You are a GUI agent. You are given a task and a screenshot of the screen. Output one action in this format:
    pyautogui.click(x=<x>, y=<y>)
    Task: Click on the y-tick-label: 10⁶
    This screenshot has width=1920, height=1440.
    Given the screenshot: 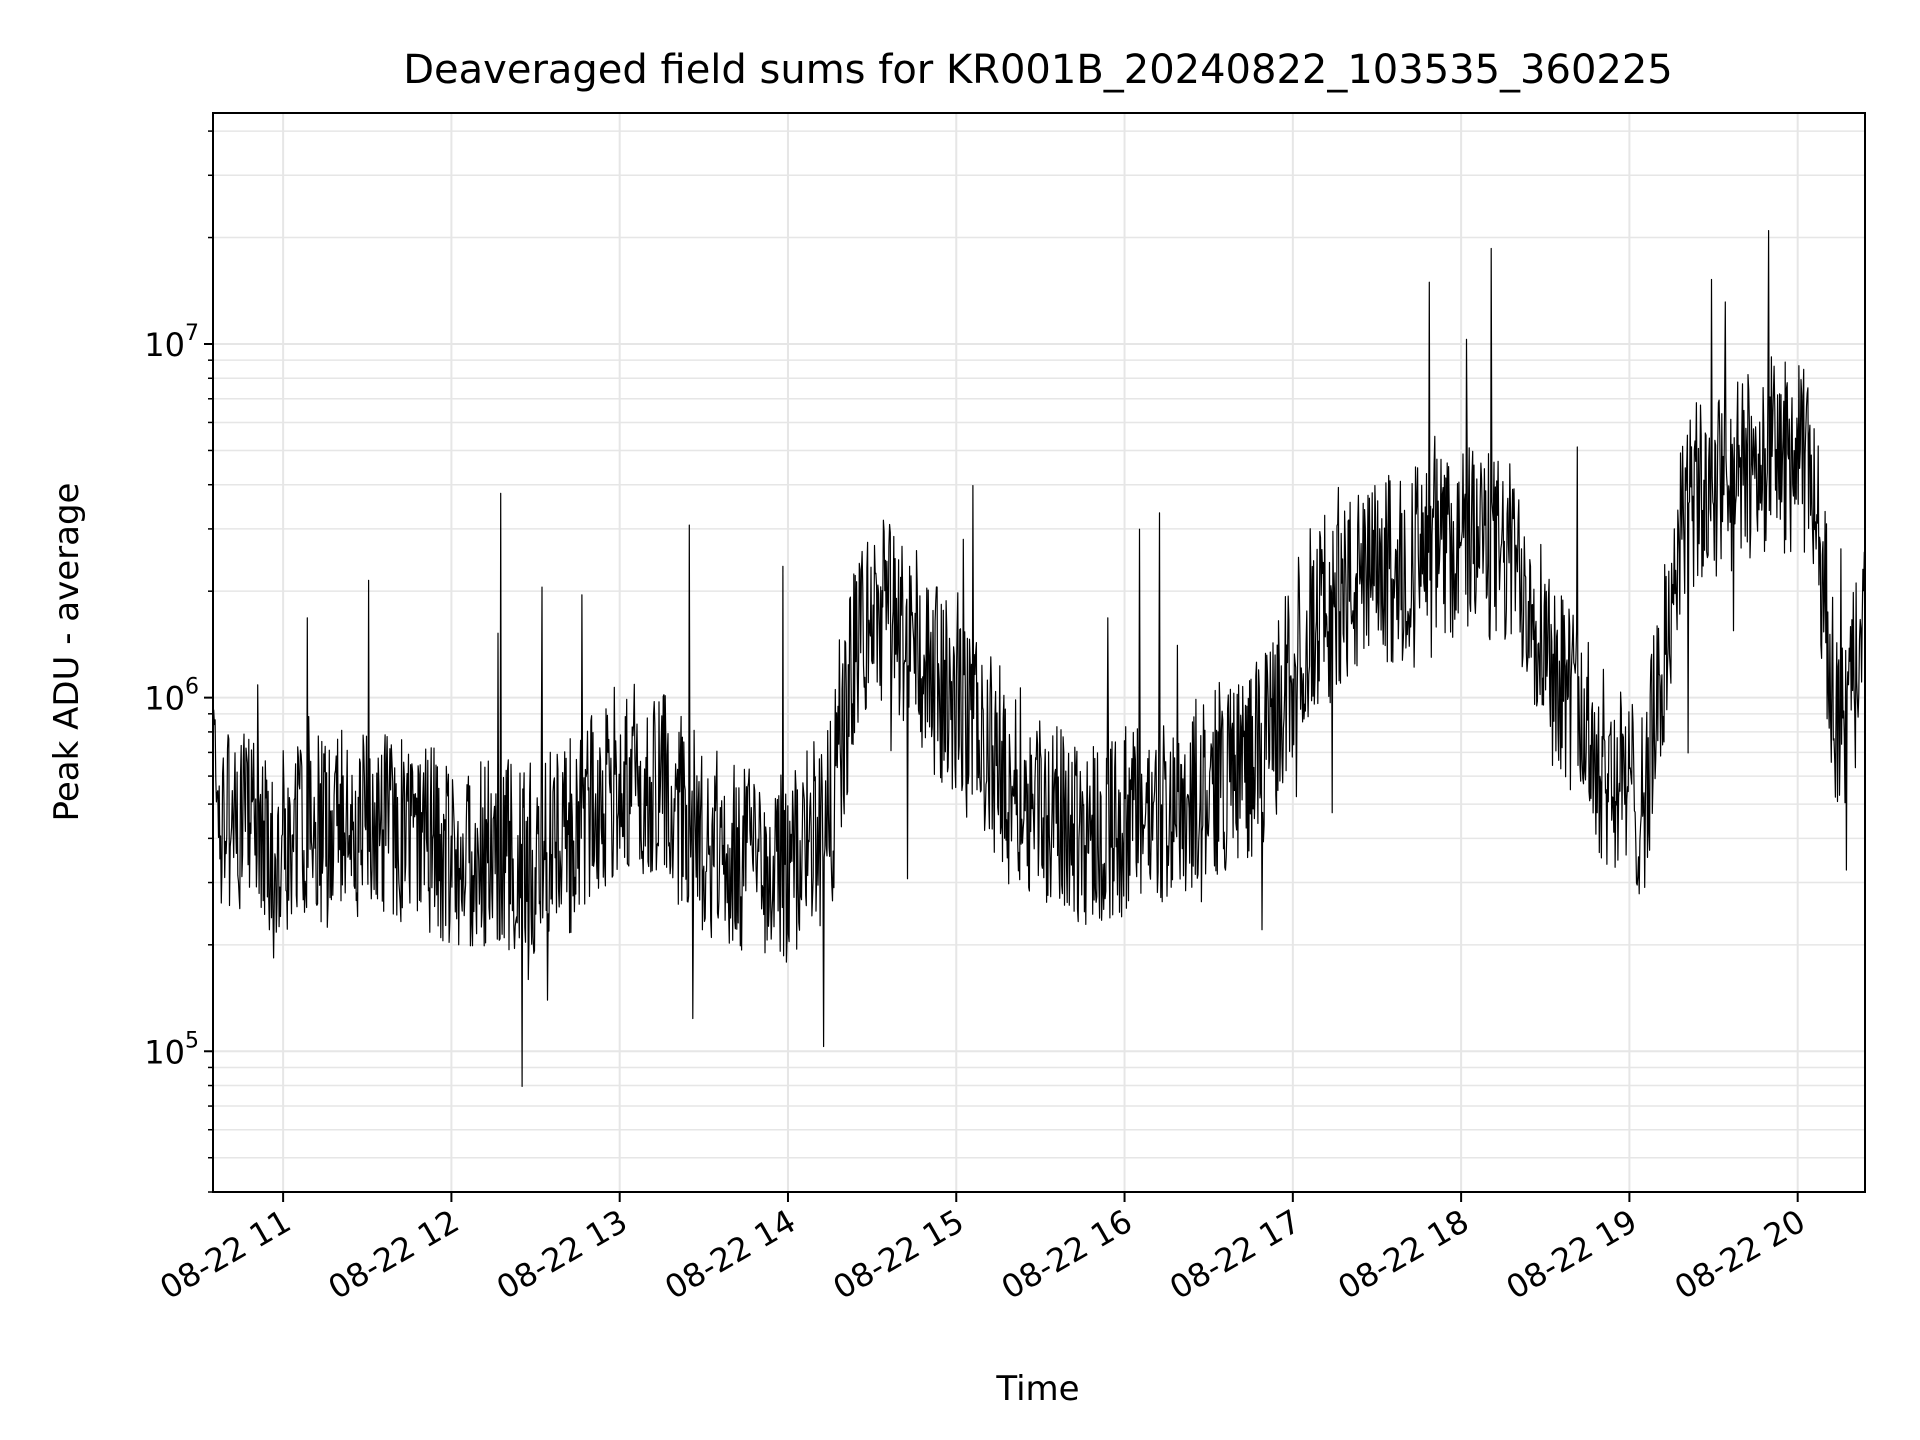 What is the action you would take?
    pyautogui.click(x=171, y=696)
    